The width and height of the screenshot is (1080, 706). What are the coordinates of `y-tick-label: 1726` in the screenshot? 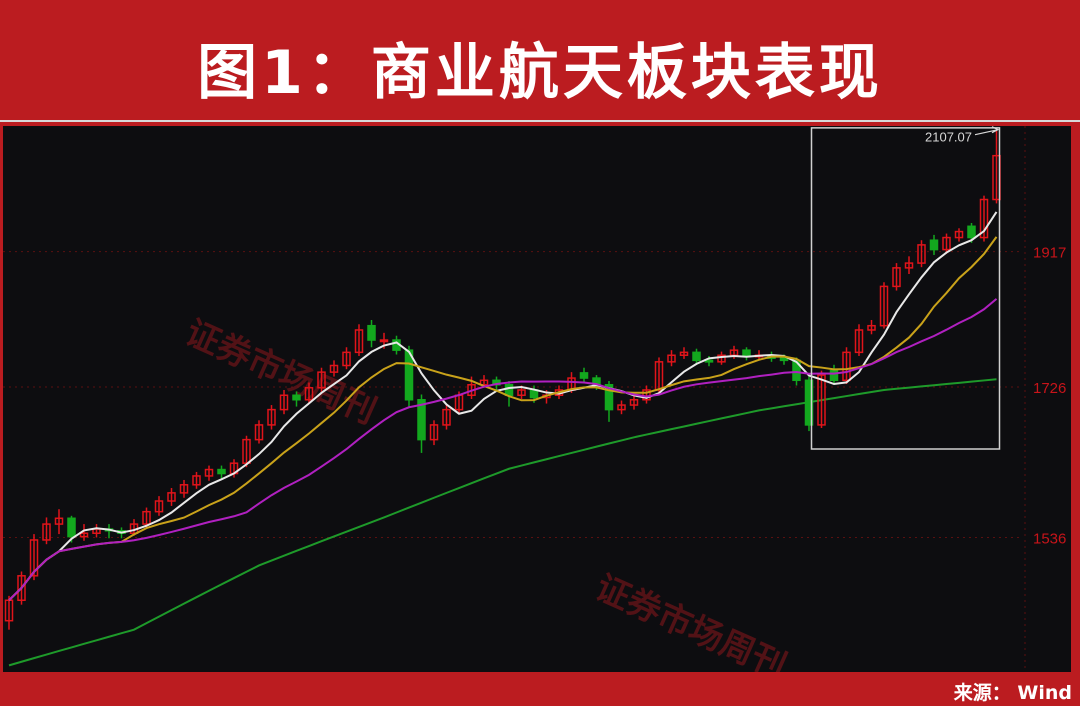 It's located at (1049, 388).